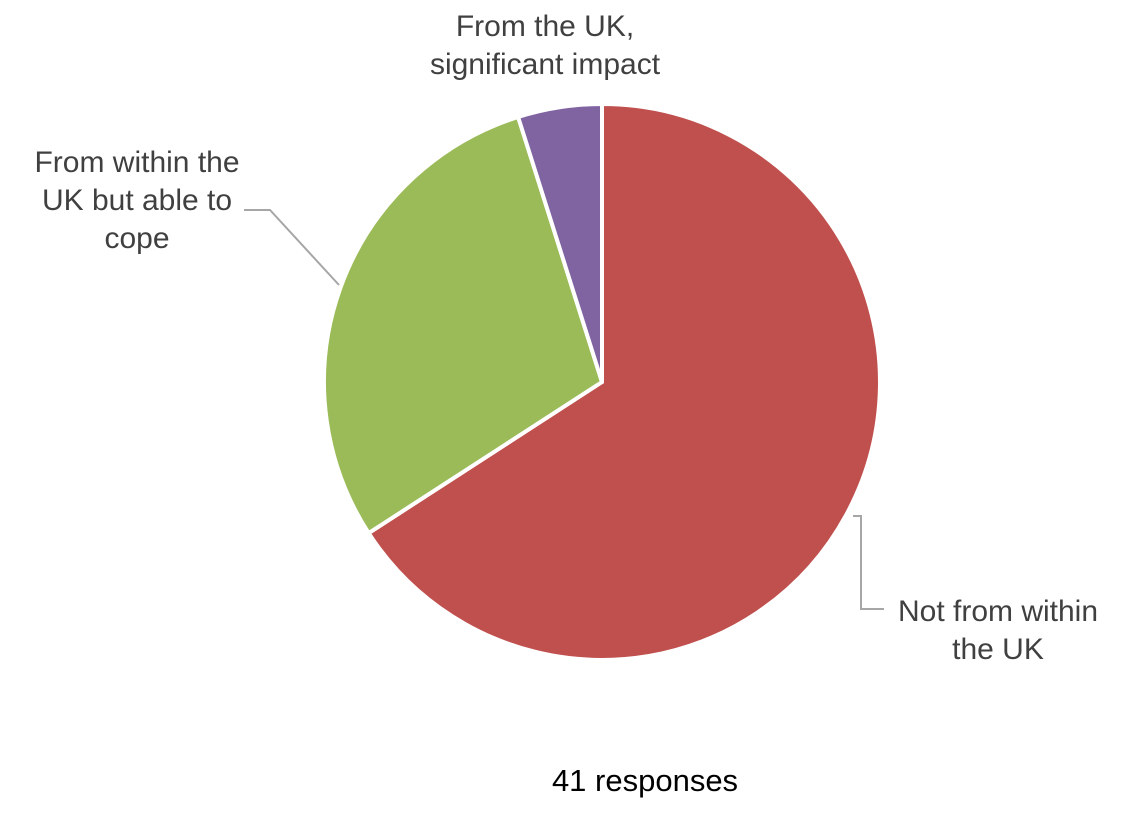 Image resolution: width=1135 pixels, height=826 pixels. Describe the element at coordinates (292, 247) in the screenshot. I see `leader-line-from-within-the-uk-but-able-to-cope` at that location.